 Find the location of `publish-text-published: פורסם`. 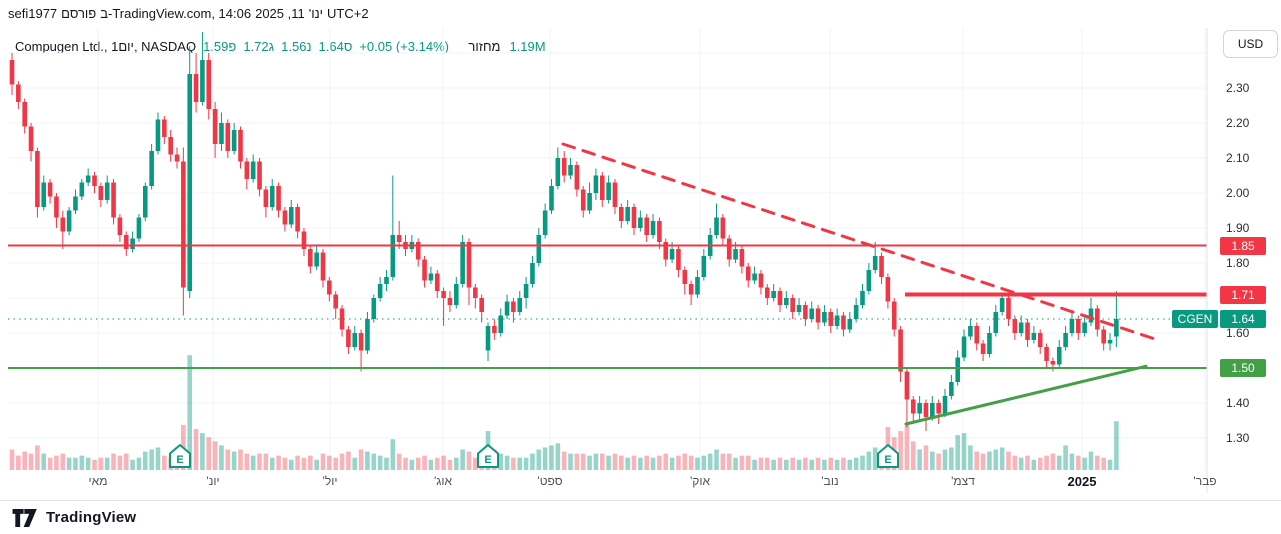

publish-text-published: פורסם is located at coordinates (79, 13).